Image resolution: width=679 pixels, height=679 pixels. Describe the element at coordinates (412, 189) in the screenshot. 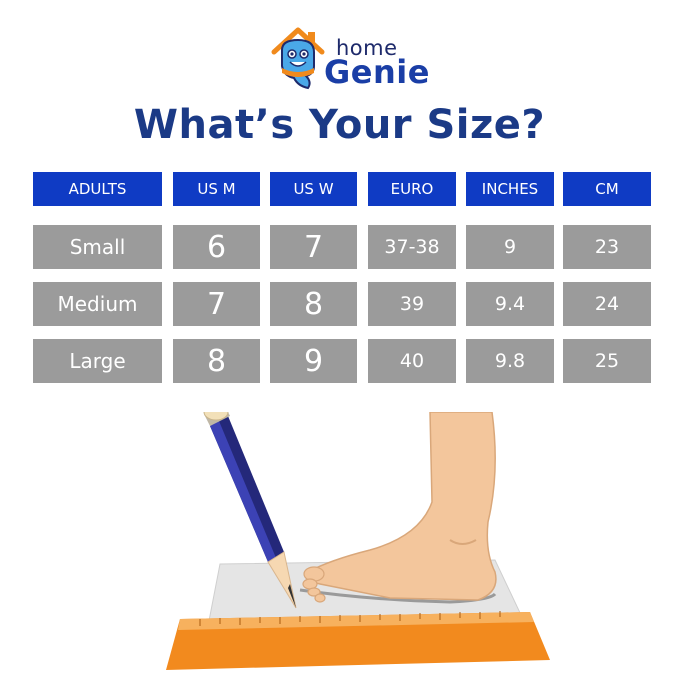

I see `header-euro: EURO` at that location.